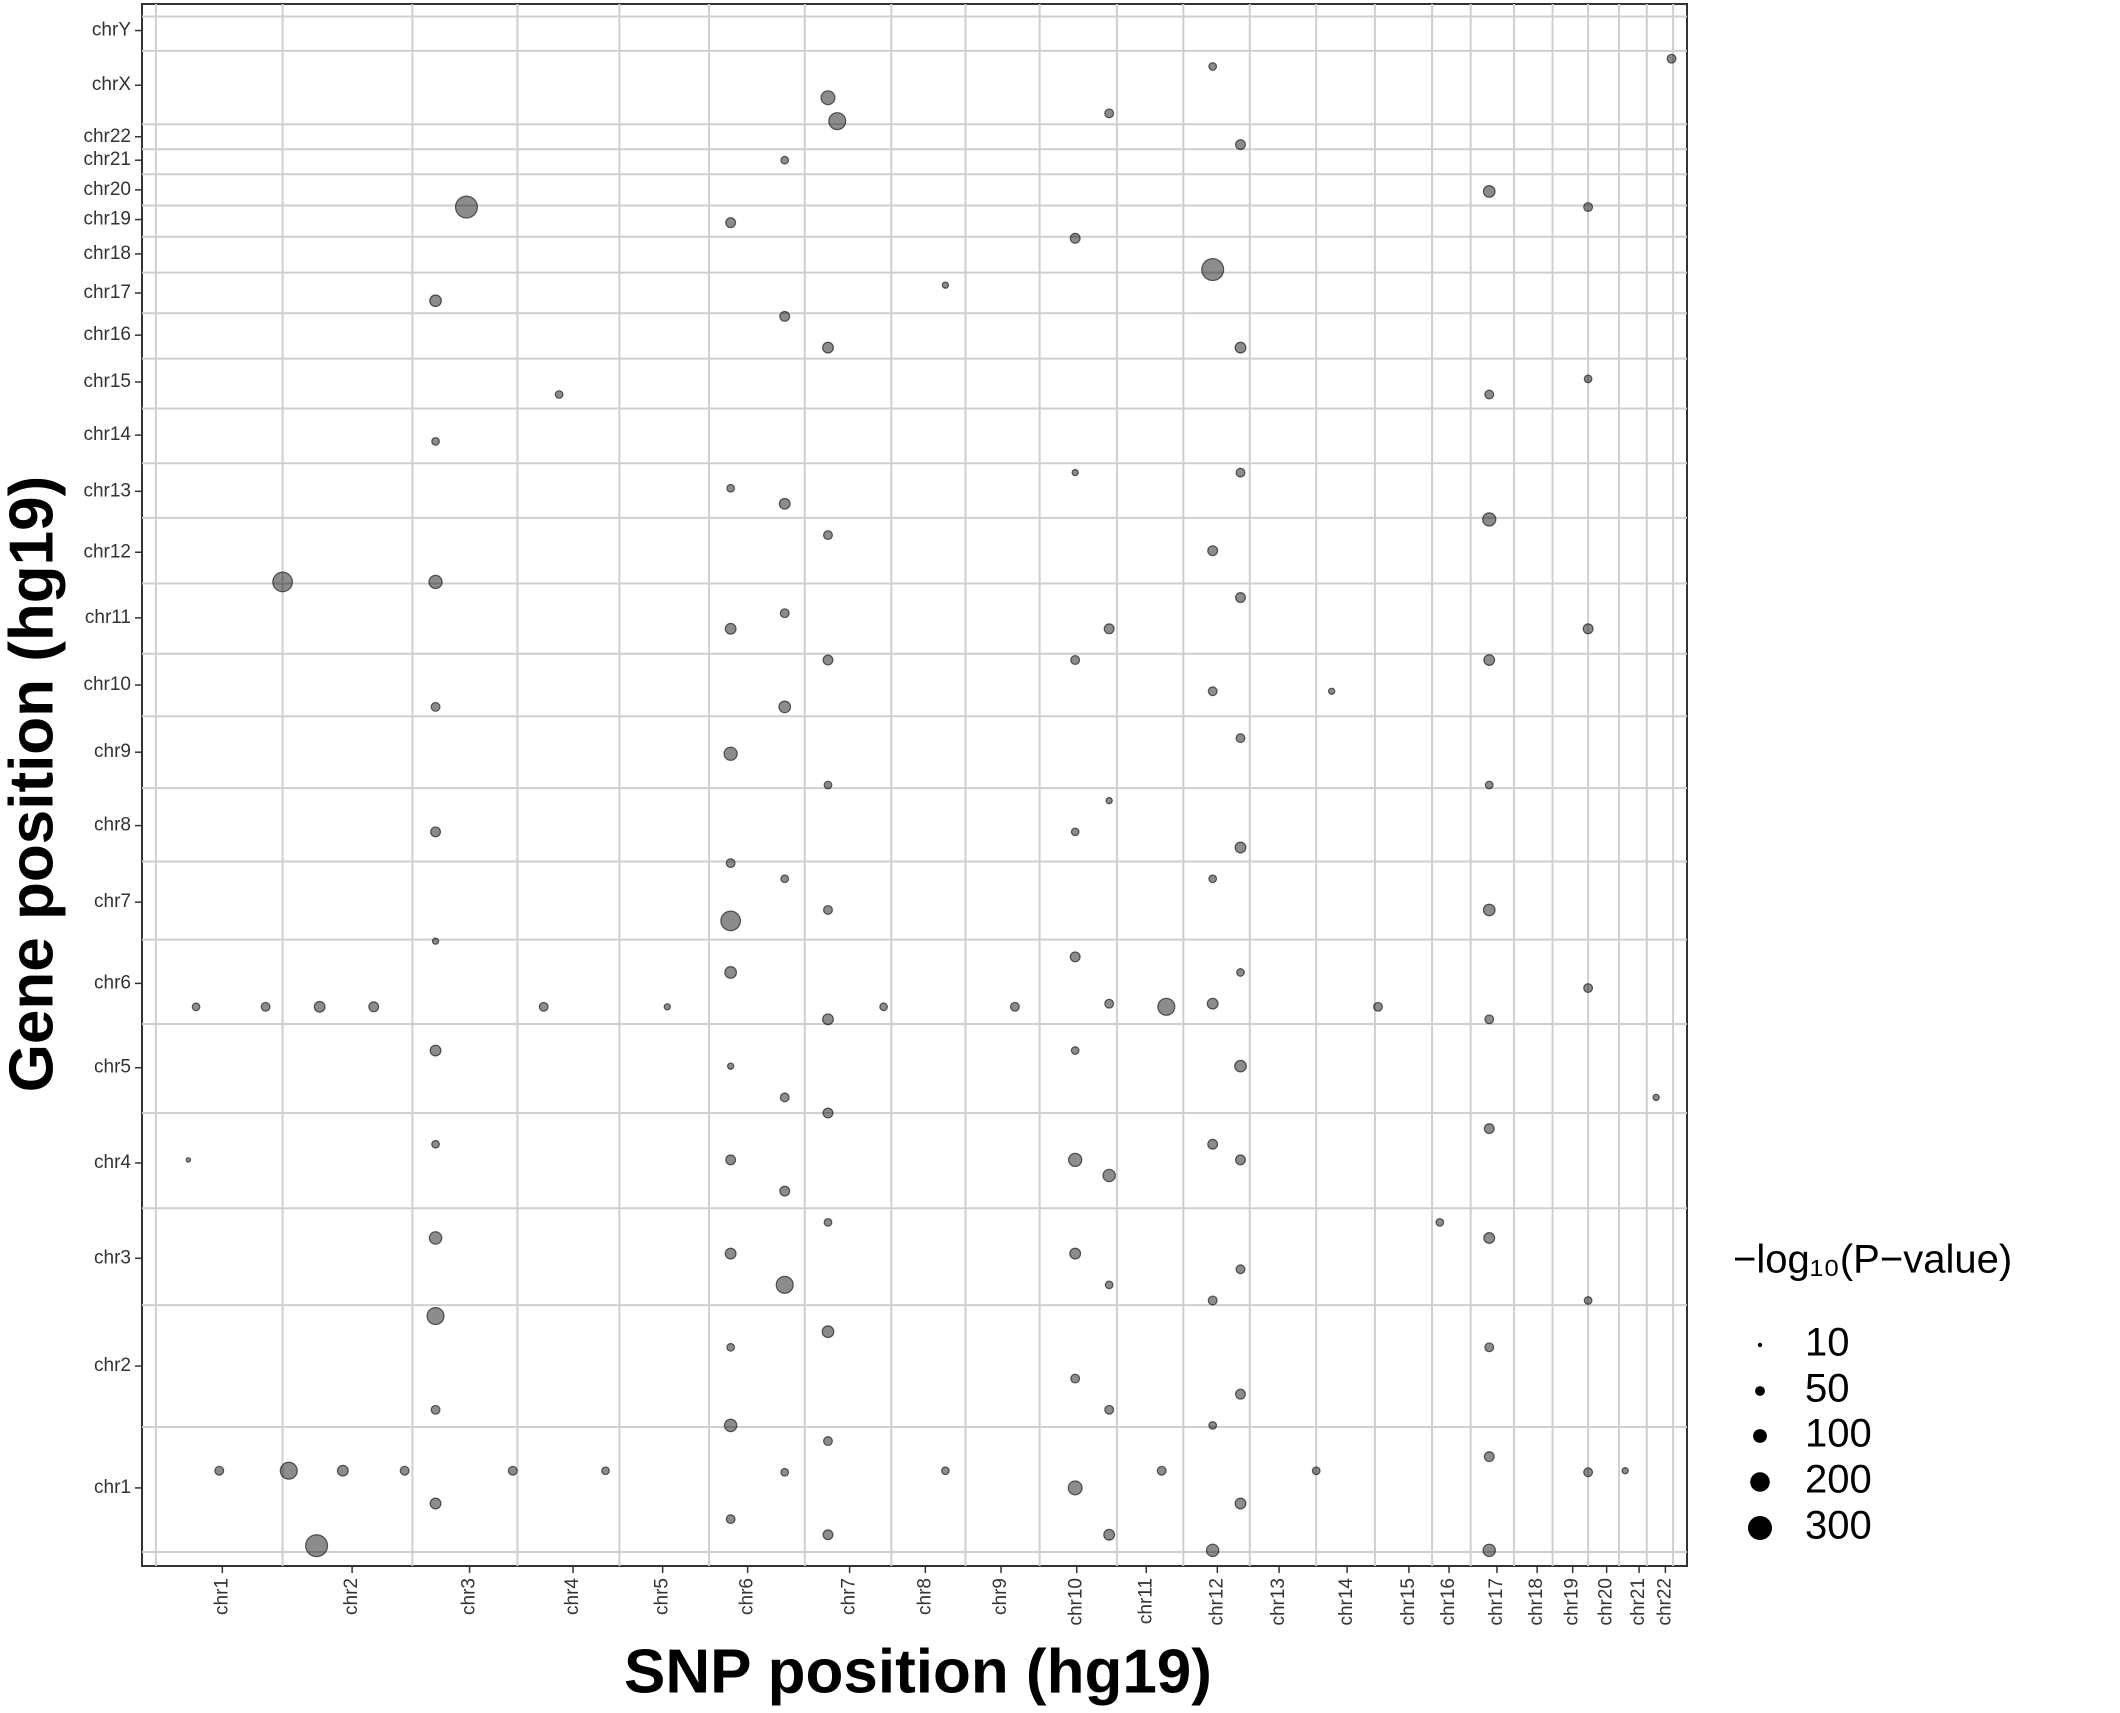 The height and width of the screenshot is (1713, 2120). What do you see at coordinates (112, 1162) in the screenshot?
I see `y-tick-label: chr4` at bounding box center [112, 1162].